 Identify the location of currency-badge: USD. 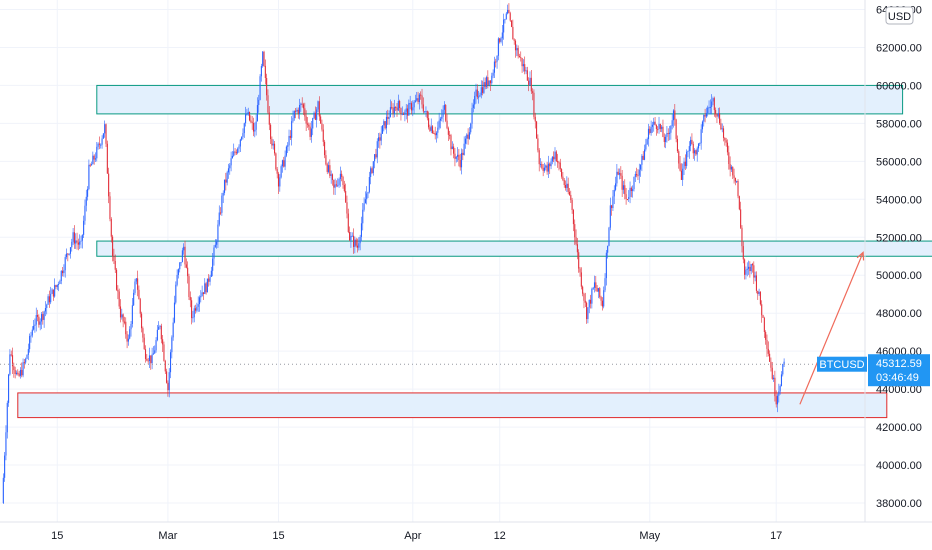
(899, 15).